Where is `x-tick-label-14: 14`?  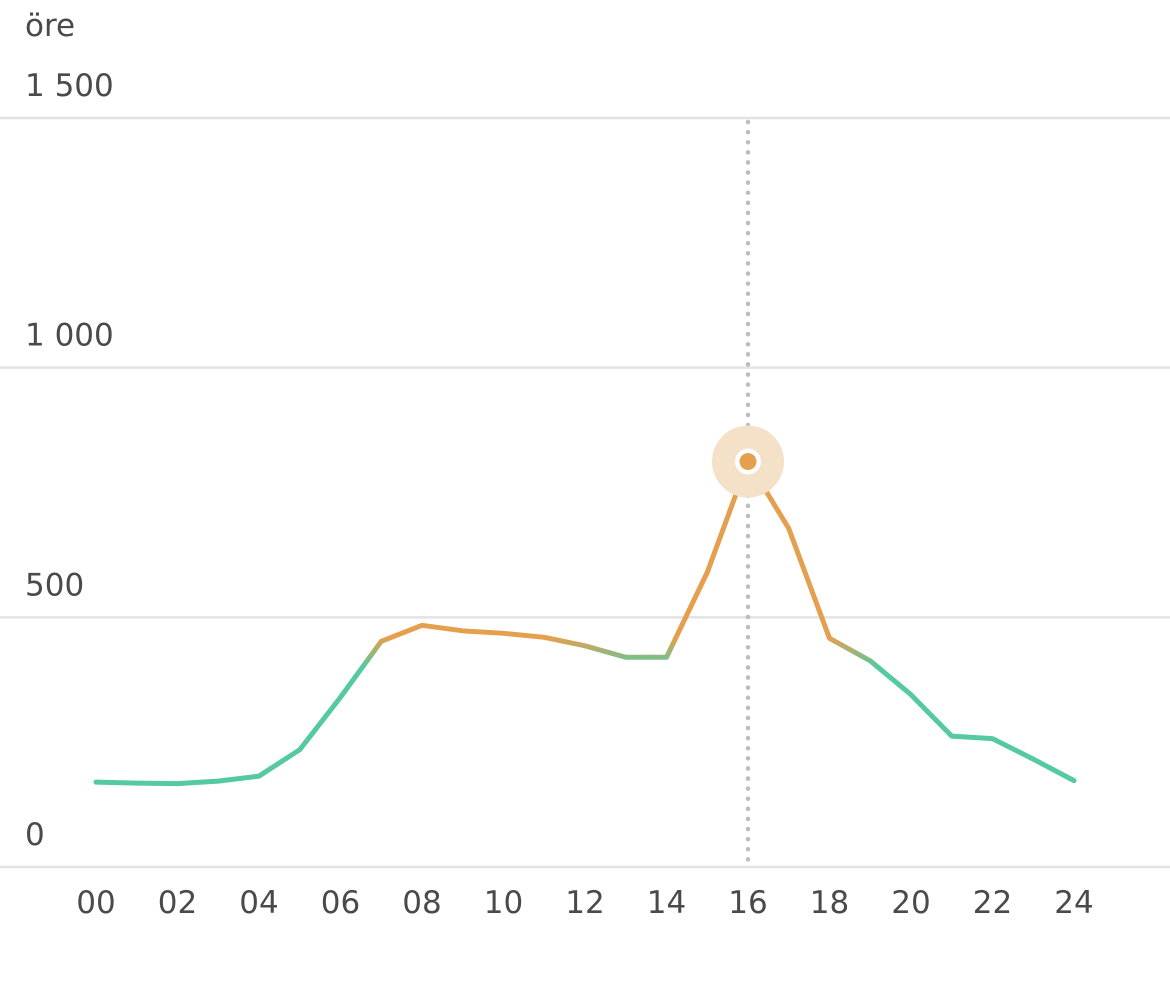
x-tick-label-14: 14 is located at coordinates (666, 903).